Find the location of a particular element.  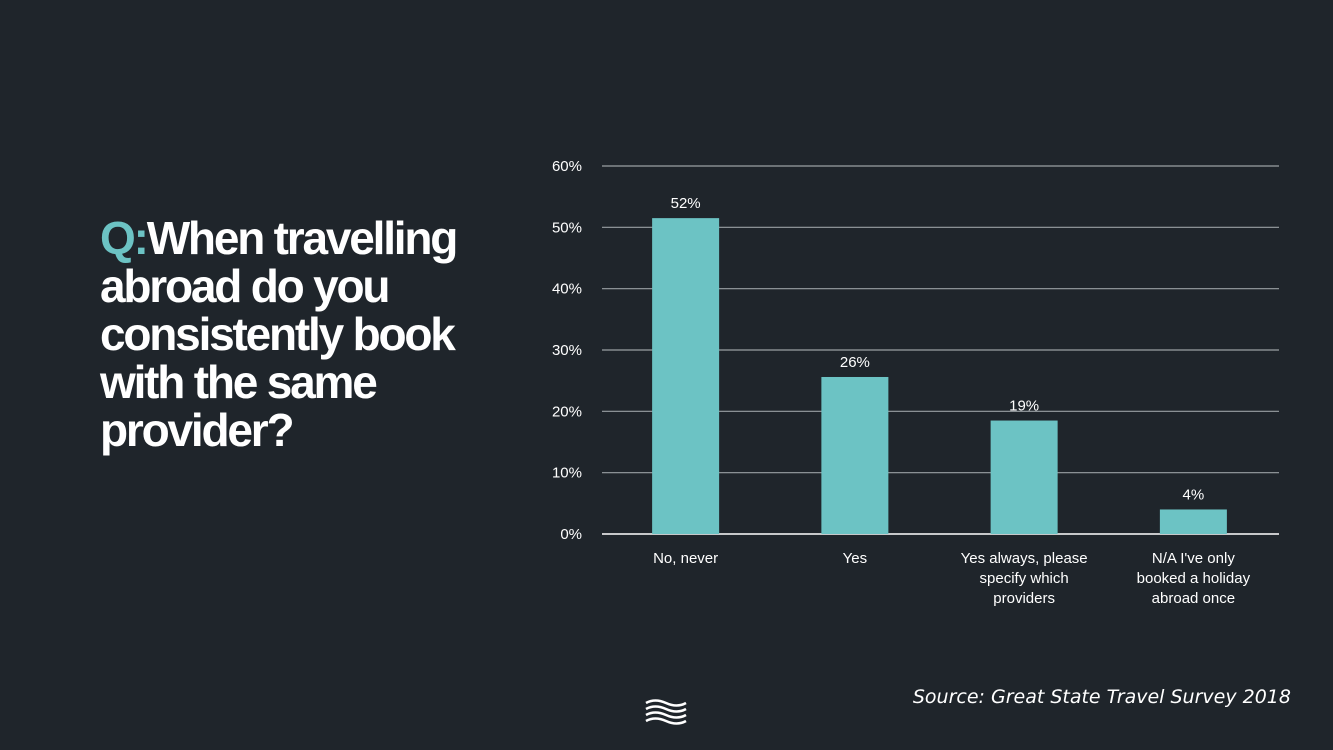

x-category-label: Yes always, please specify which providers is located at coordinates (1024, 578).